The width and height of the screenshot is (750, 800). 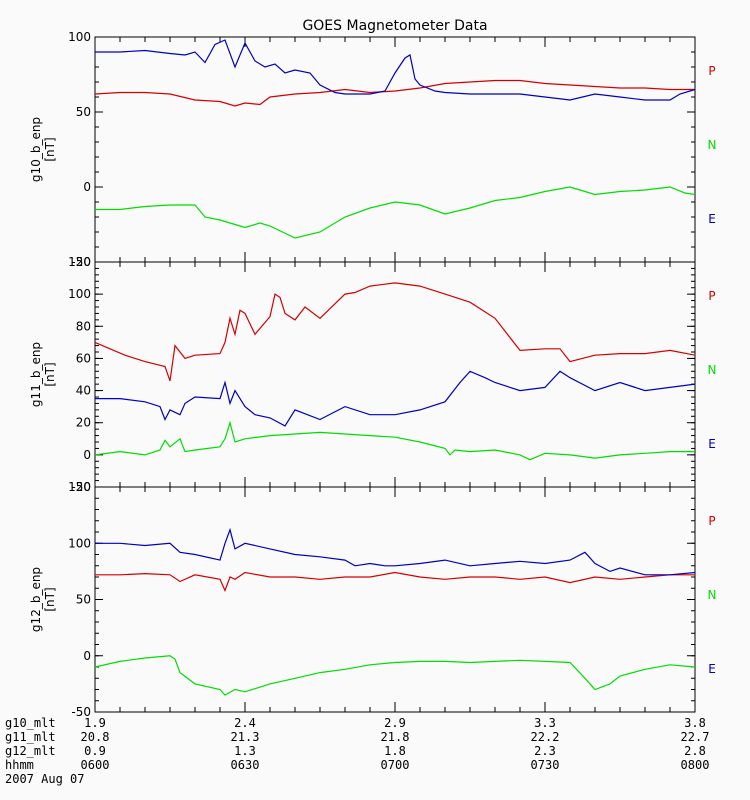 I want to click on x-tick-label-g11_mlt: 21.8, so click(x=395, y=737).